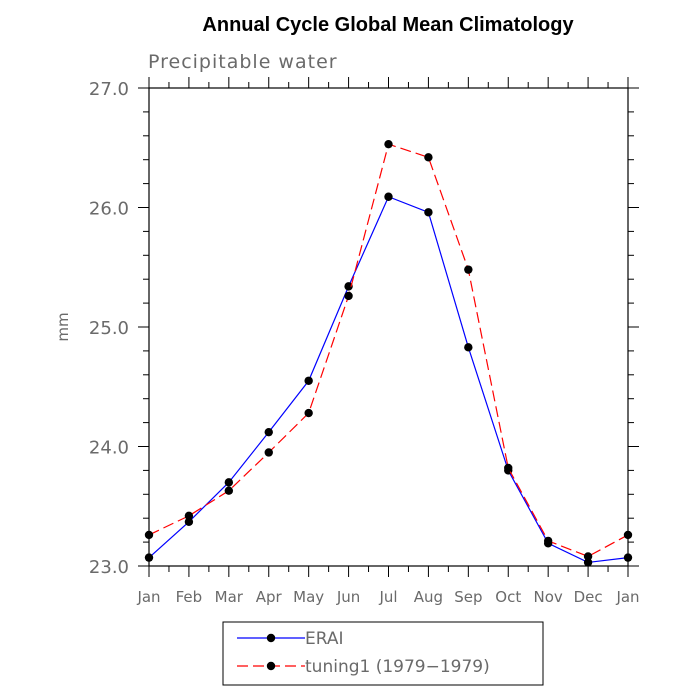 This screenshot has height=700, width=700. What do you see at coordinates (109, 328) in the screenshot?
I see `y-tick-label: 25.0` at bounding box center [109, 328].